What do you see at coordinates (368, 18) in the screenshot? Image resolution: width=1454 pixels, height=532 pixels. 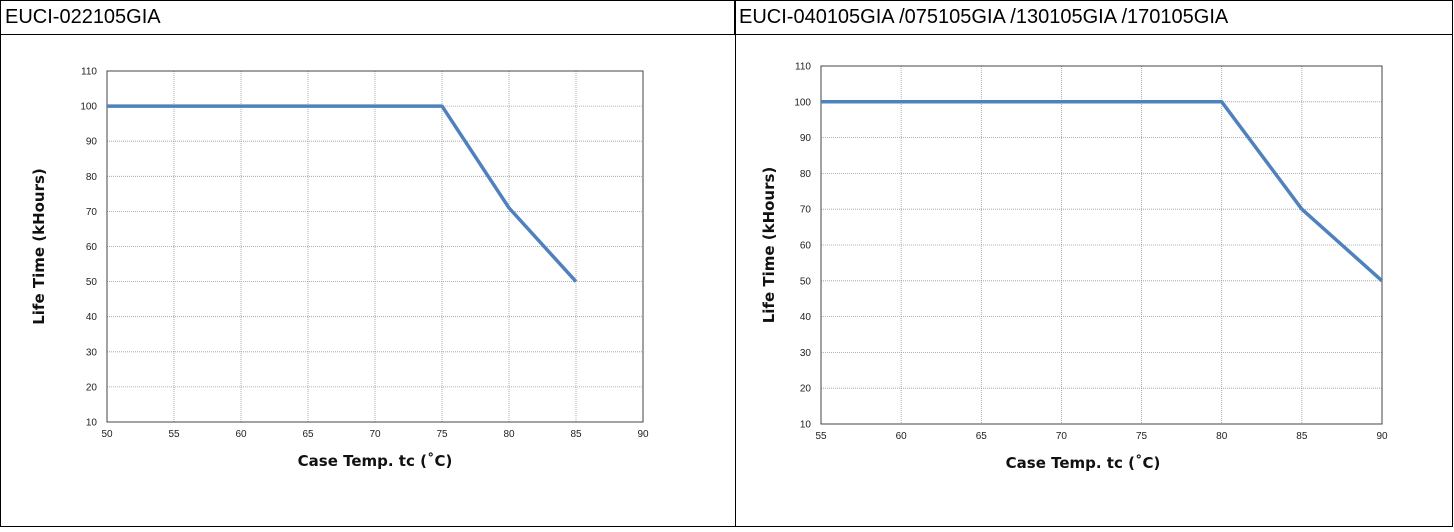 I see `left-model-header: EUCI-022105GIA` at bounding box center [368, 18].